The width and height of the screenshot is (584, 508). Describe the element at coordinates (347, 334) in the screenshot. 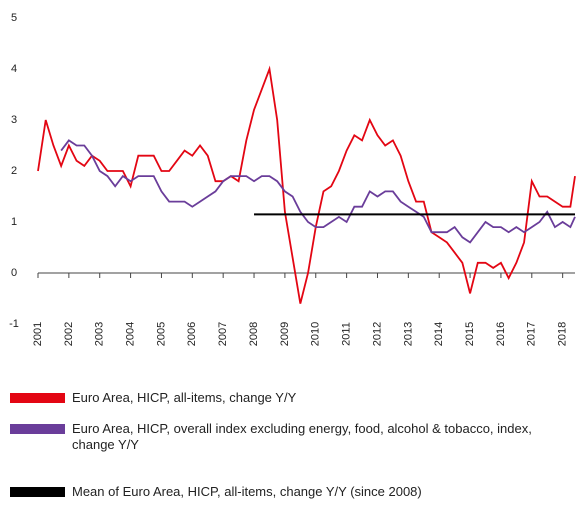

I see `x-tick-label: 2011` at that location.